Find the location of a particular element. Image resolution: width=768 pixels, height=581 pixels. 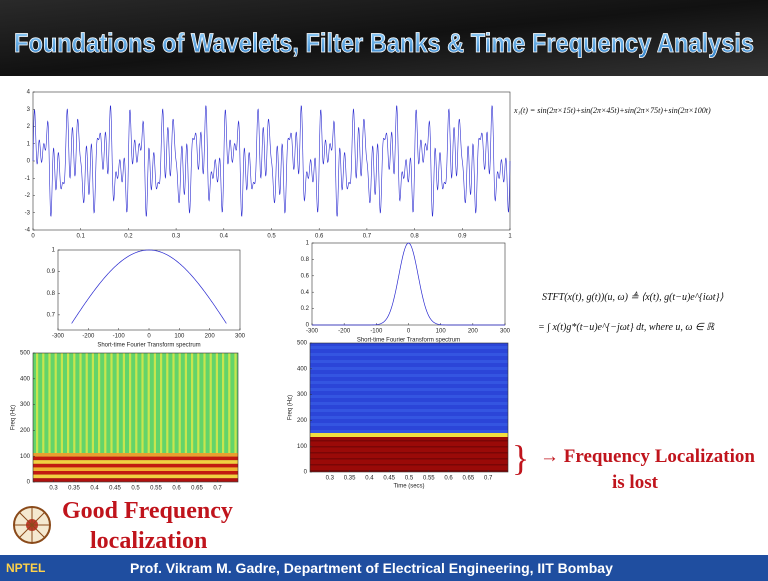

y-tick-label: 500 is located at coordinates (25, 354).